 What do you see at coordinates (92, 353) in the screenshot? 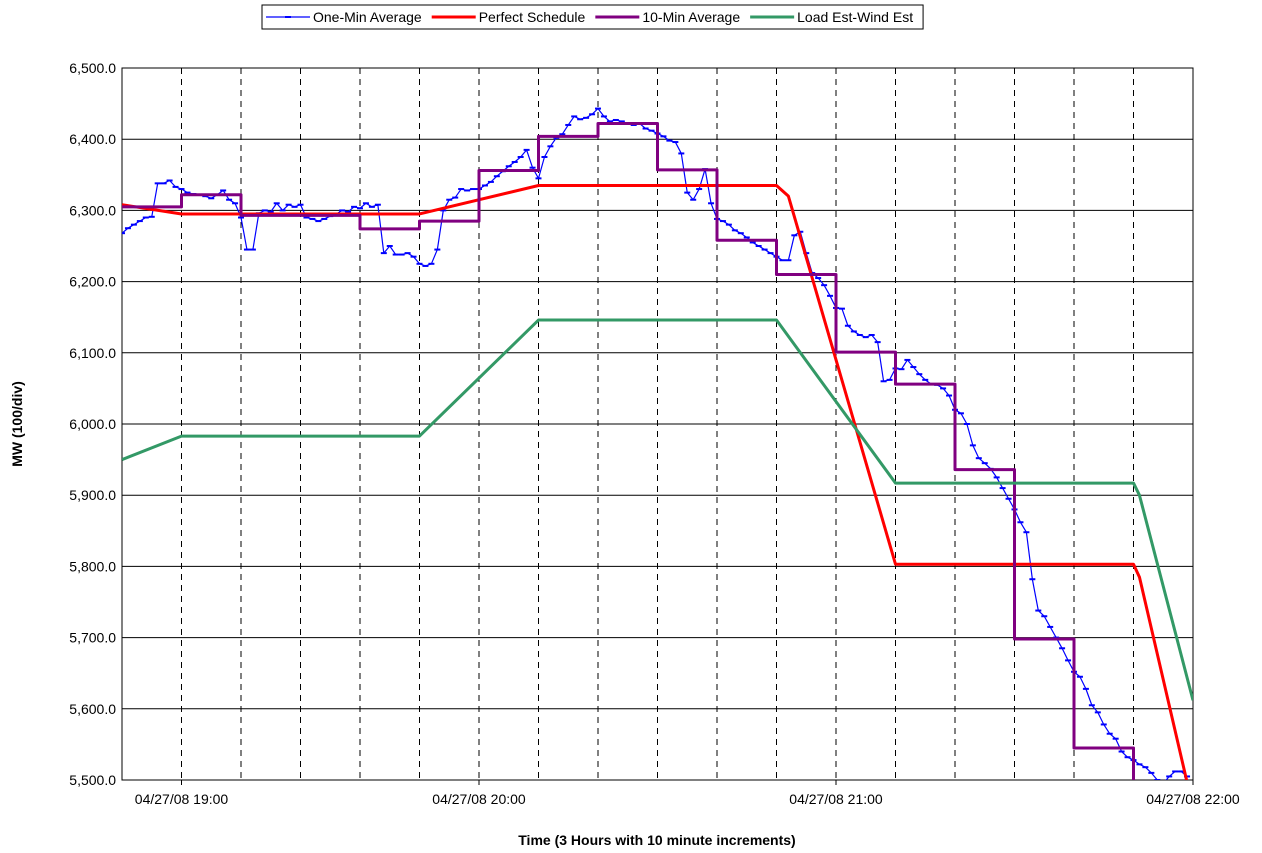
I see `y-tick-label: 6,100.0` at bounding box center [92, 353].